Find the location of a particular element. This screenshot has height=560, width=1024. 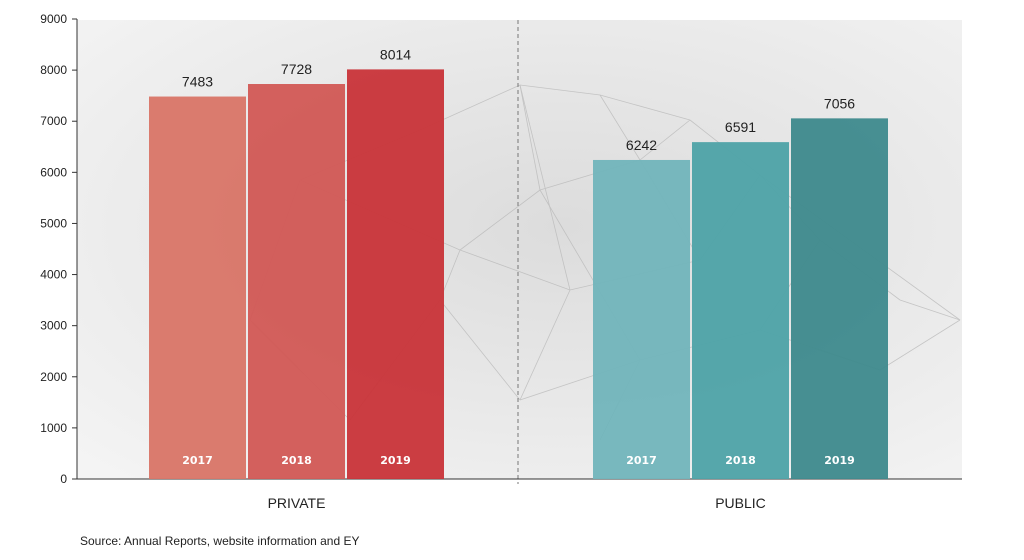

y-ticks: 0 1000 2000 3000 4000 5000 6000 7000 8000 9000 is located at coordinates (58, 249).